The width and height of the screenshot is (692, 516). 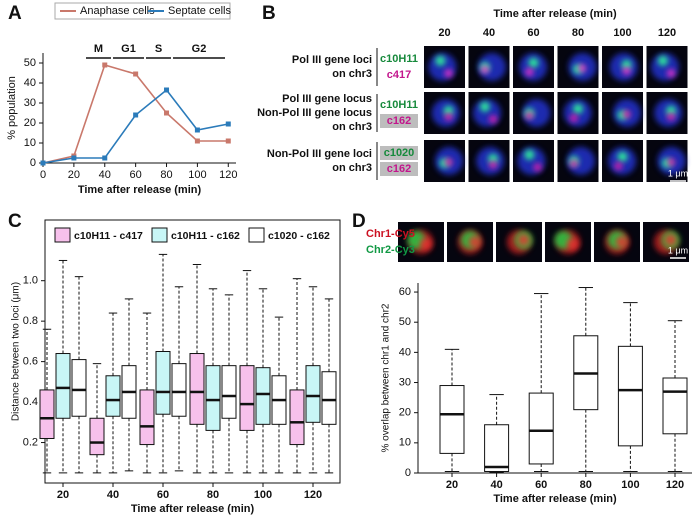 I want to click on y-tick-label: 0, so click(x=33, y=163).